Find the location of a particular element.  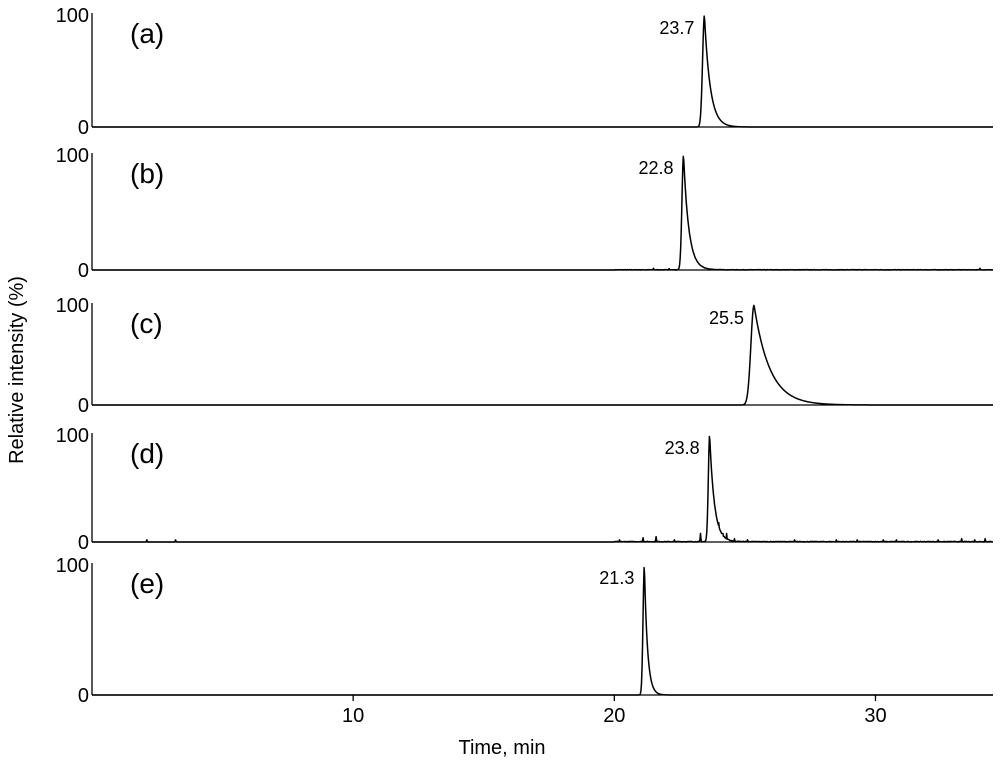

x-tick-label: 10 is located at coordinates (353, 716).